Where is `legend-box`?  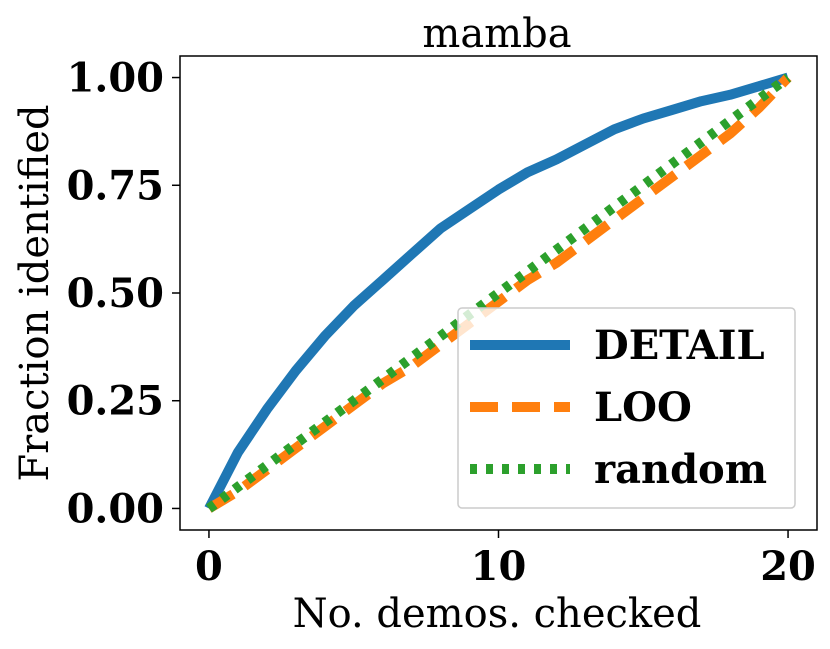
legend-box is located at coordinates (626, 408).